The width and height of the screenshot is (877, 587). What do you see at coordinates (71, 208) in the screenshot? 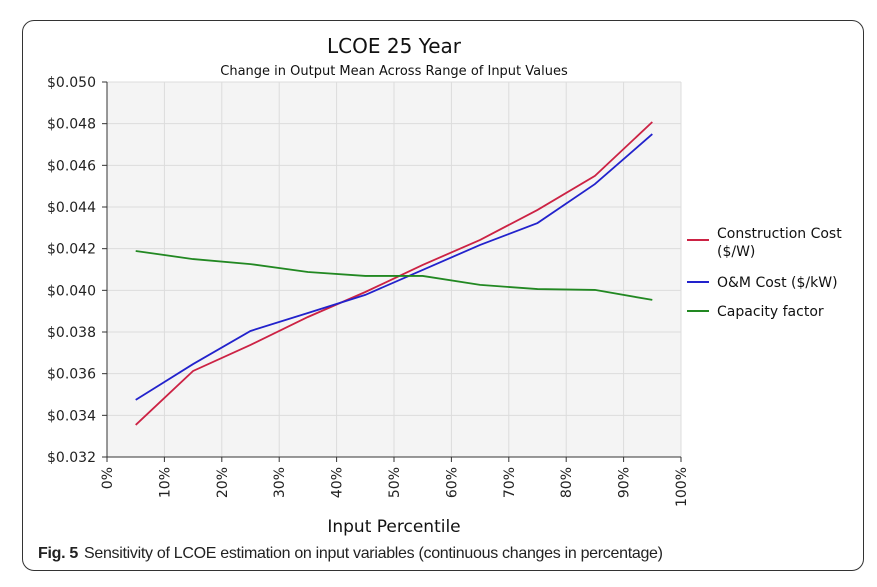
I see `y-tick-label: $0.044` at bounding box center [71, 208].